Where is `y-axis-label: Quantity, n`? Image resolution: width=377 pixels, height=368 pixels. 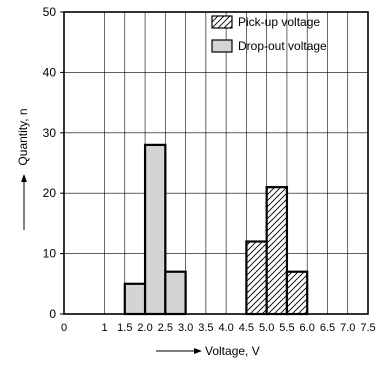
y-axis-label: Quantity, n is located at coordinates (23, 136).